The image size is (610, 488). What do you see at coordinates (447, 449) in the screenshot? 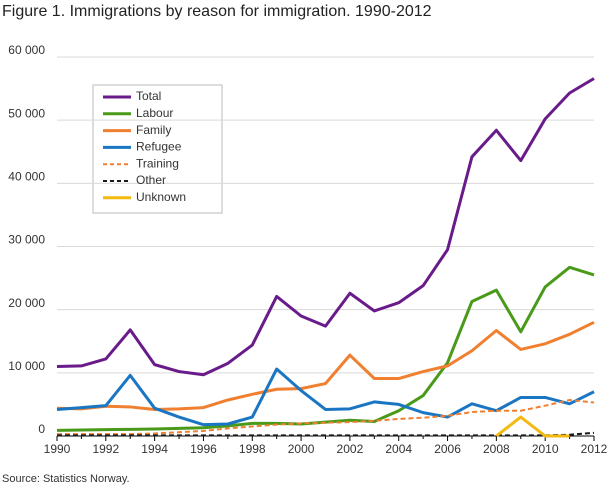
I see `x-tick-label: 2006` at bounding box center [447, 449].